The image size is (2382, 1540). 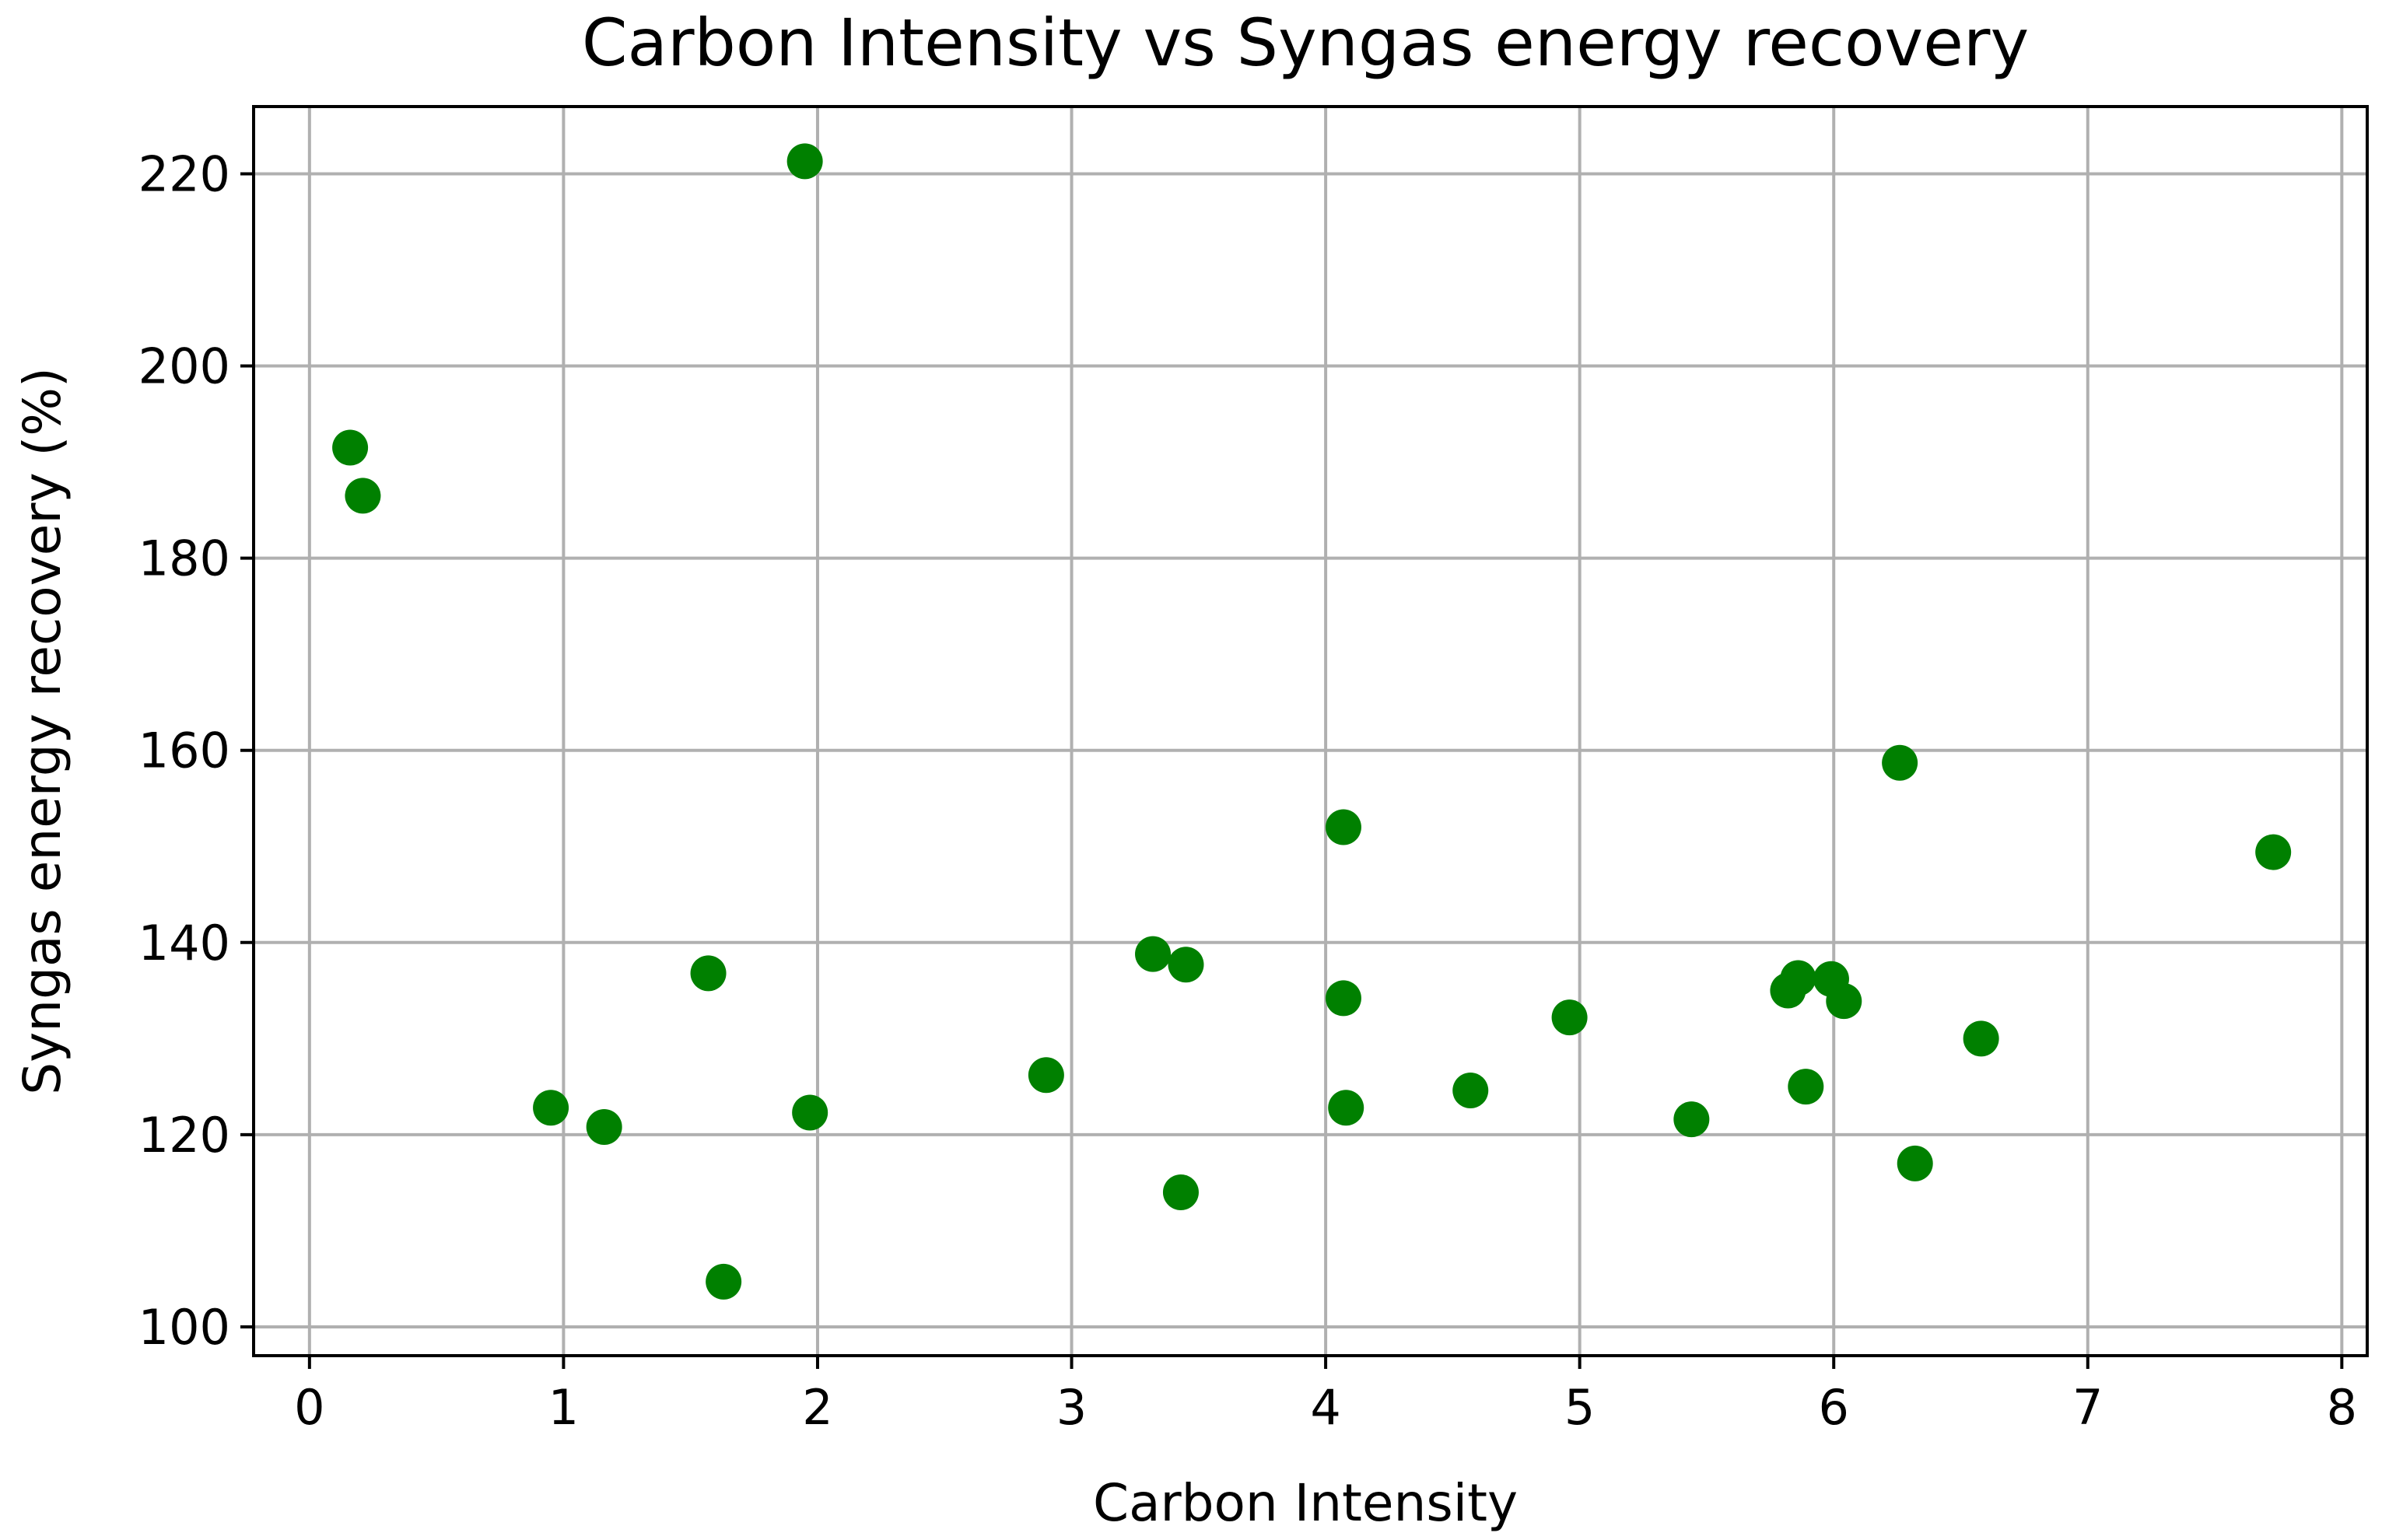 I want to click on x-tick-label: 3, so click(x=1071, y=1408).